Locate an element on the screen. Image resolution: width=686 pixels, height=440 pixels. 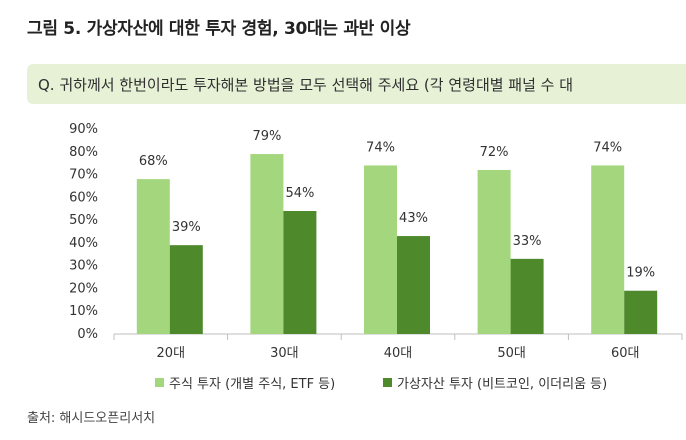
legend-item-stock: 주식 투자 (개별 주식, ETF 등) is located at coordinates (245, 382).